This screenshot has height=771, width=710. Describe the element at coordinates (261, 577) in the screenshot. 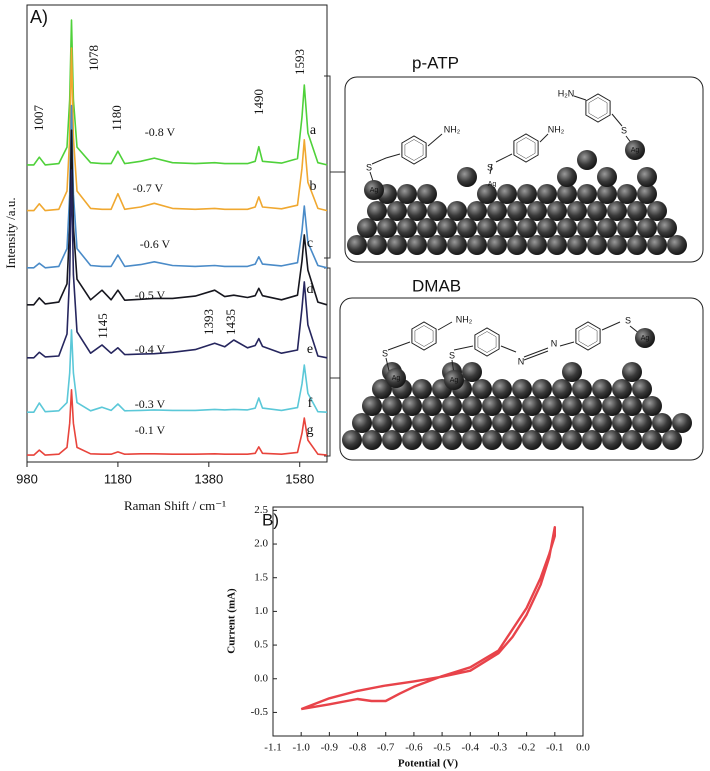

I see `y-tick-label: 1.5` at that location.